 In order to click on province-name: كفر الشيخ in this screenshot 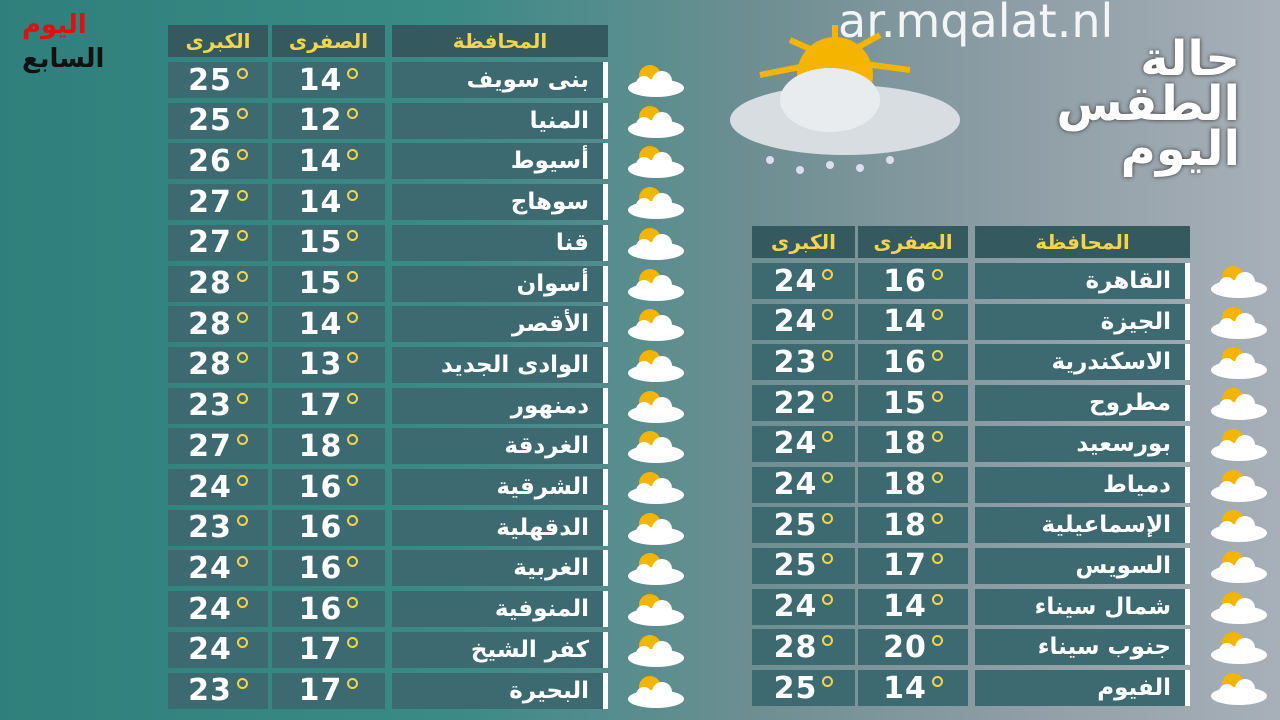, I will do `click(500, 649)`.